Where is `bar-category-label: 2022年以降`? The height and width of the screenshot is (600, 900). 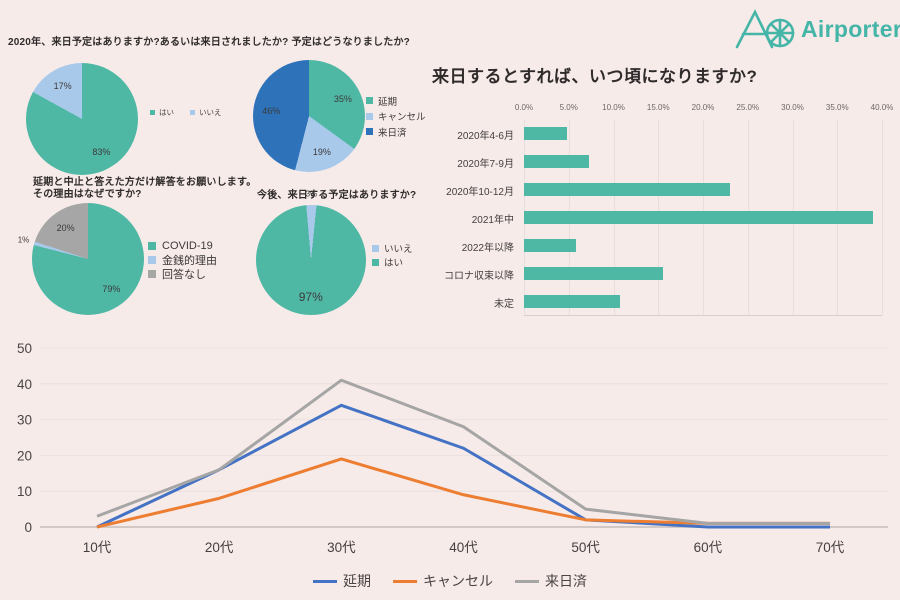 bar-category-label: 2022年以降 is located at coordinates (487, 248).